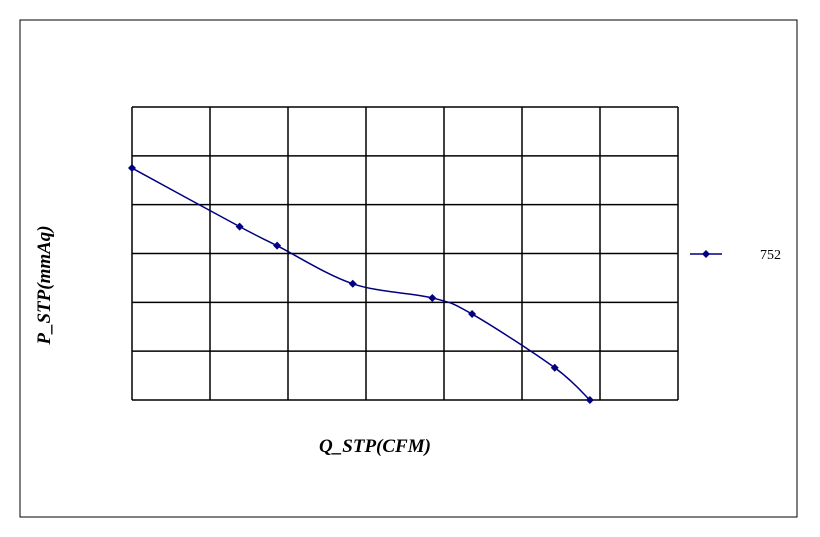 This screenshot has height=537, width=820. Describe the element at coordinates (44, 285) in the screenshot. I see `y-axis-label: P_STP(mmAq)` at that location.